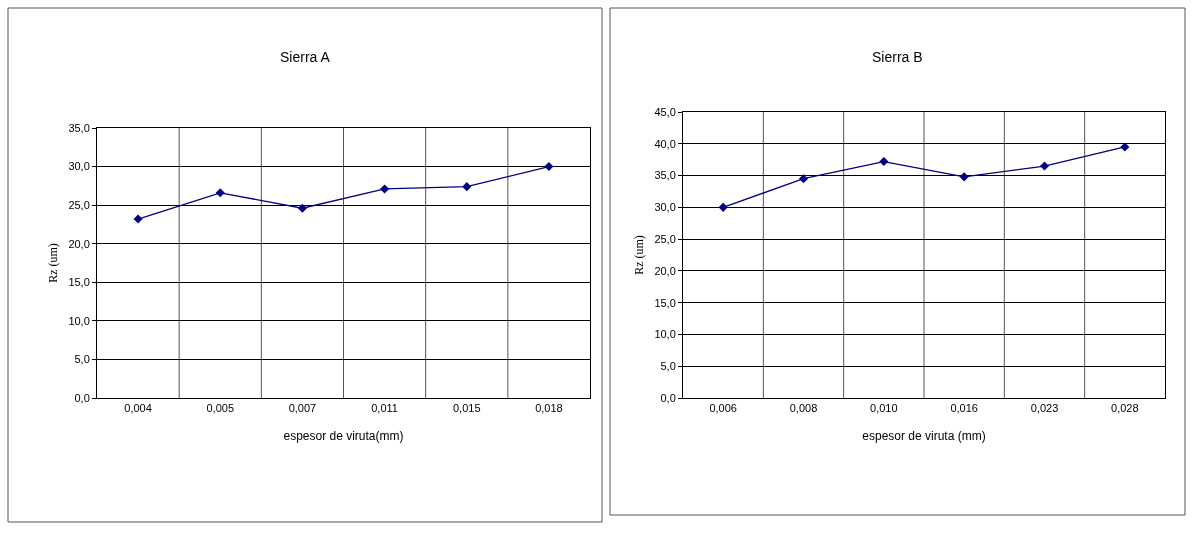 The image size is (1193, 533). I want to click on x-tick-label: 0,007, so click(302, 408).